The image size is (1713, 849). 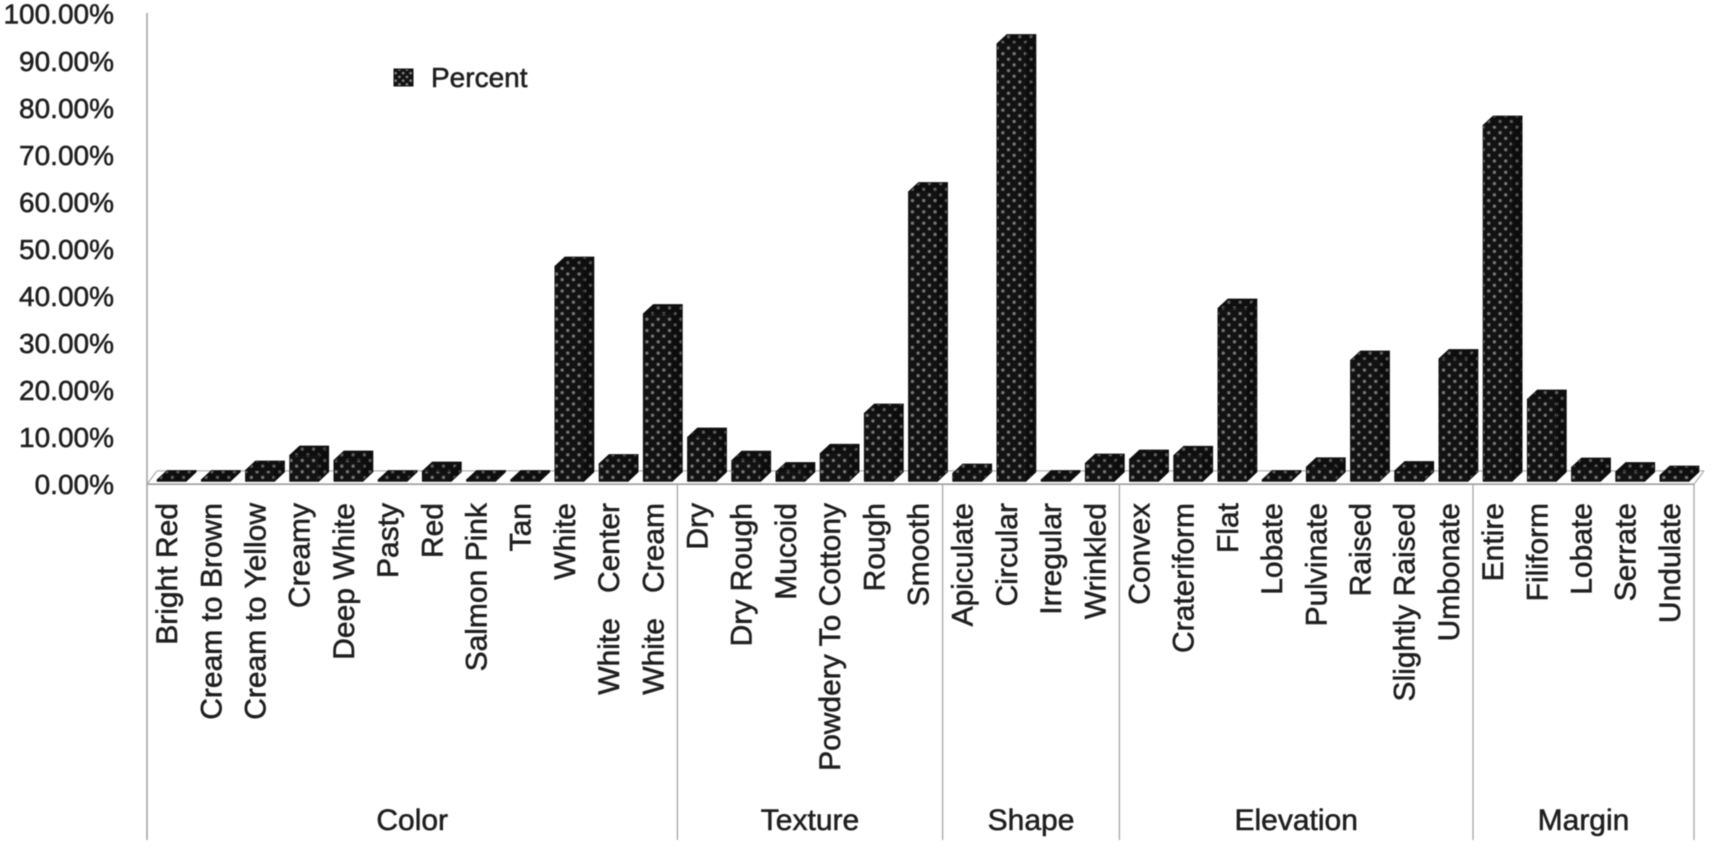 I want to click on svg-text: Undulate, so click(x=1670, y=563).